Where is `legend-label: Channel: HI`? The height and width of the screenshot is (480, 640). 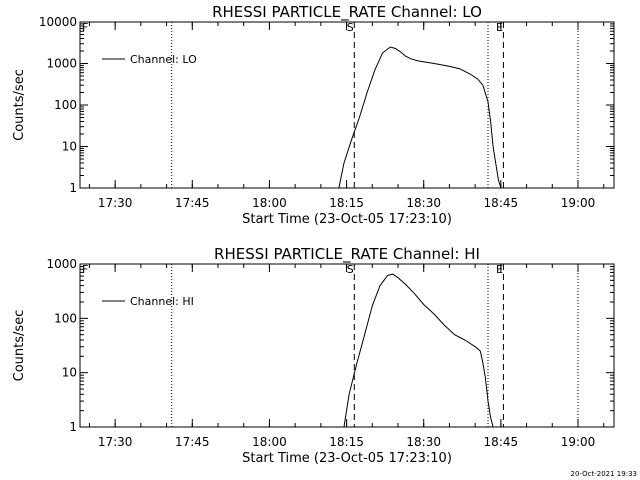 legend-label: Channel: HI is located at coordinates (162, 301).